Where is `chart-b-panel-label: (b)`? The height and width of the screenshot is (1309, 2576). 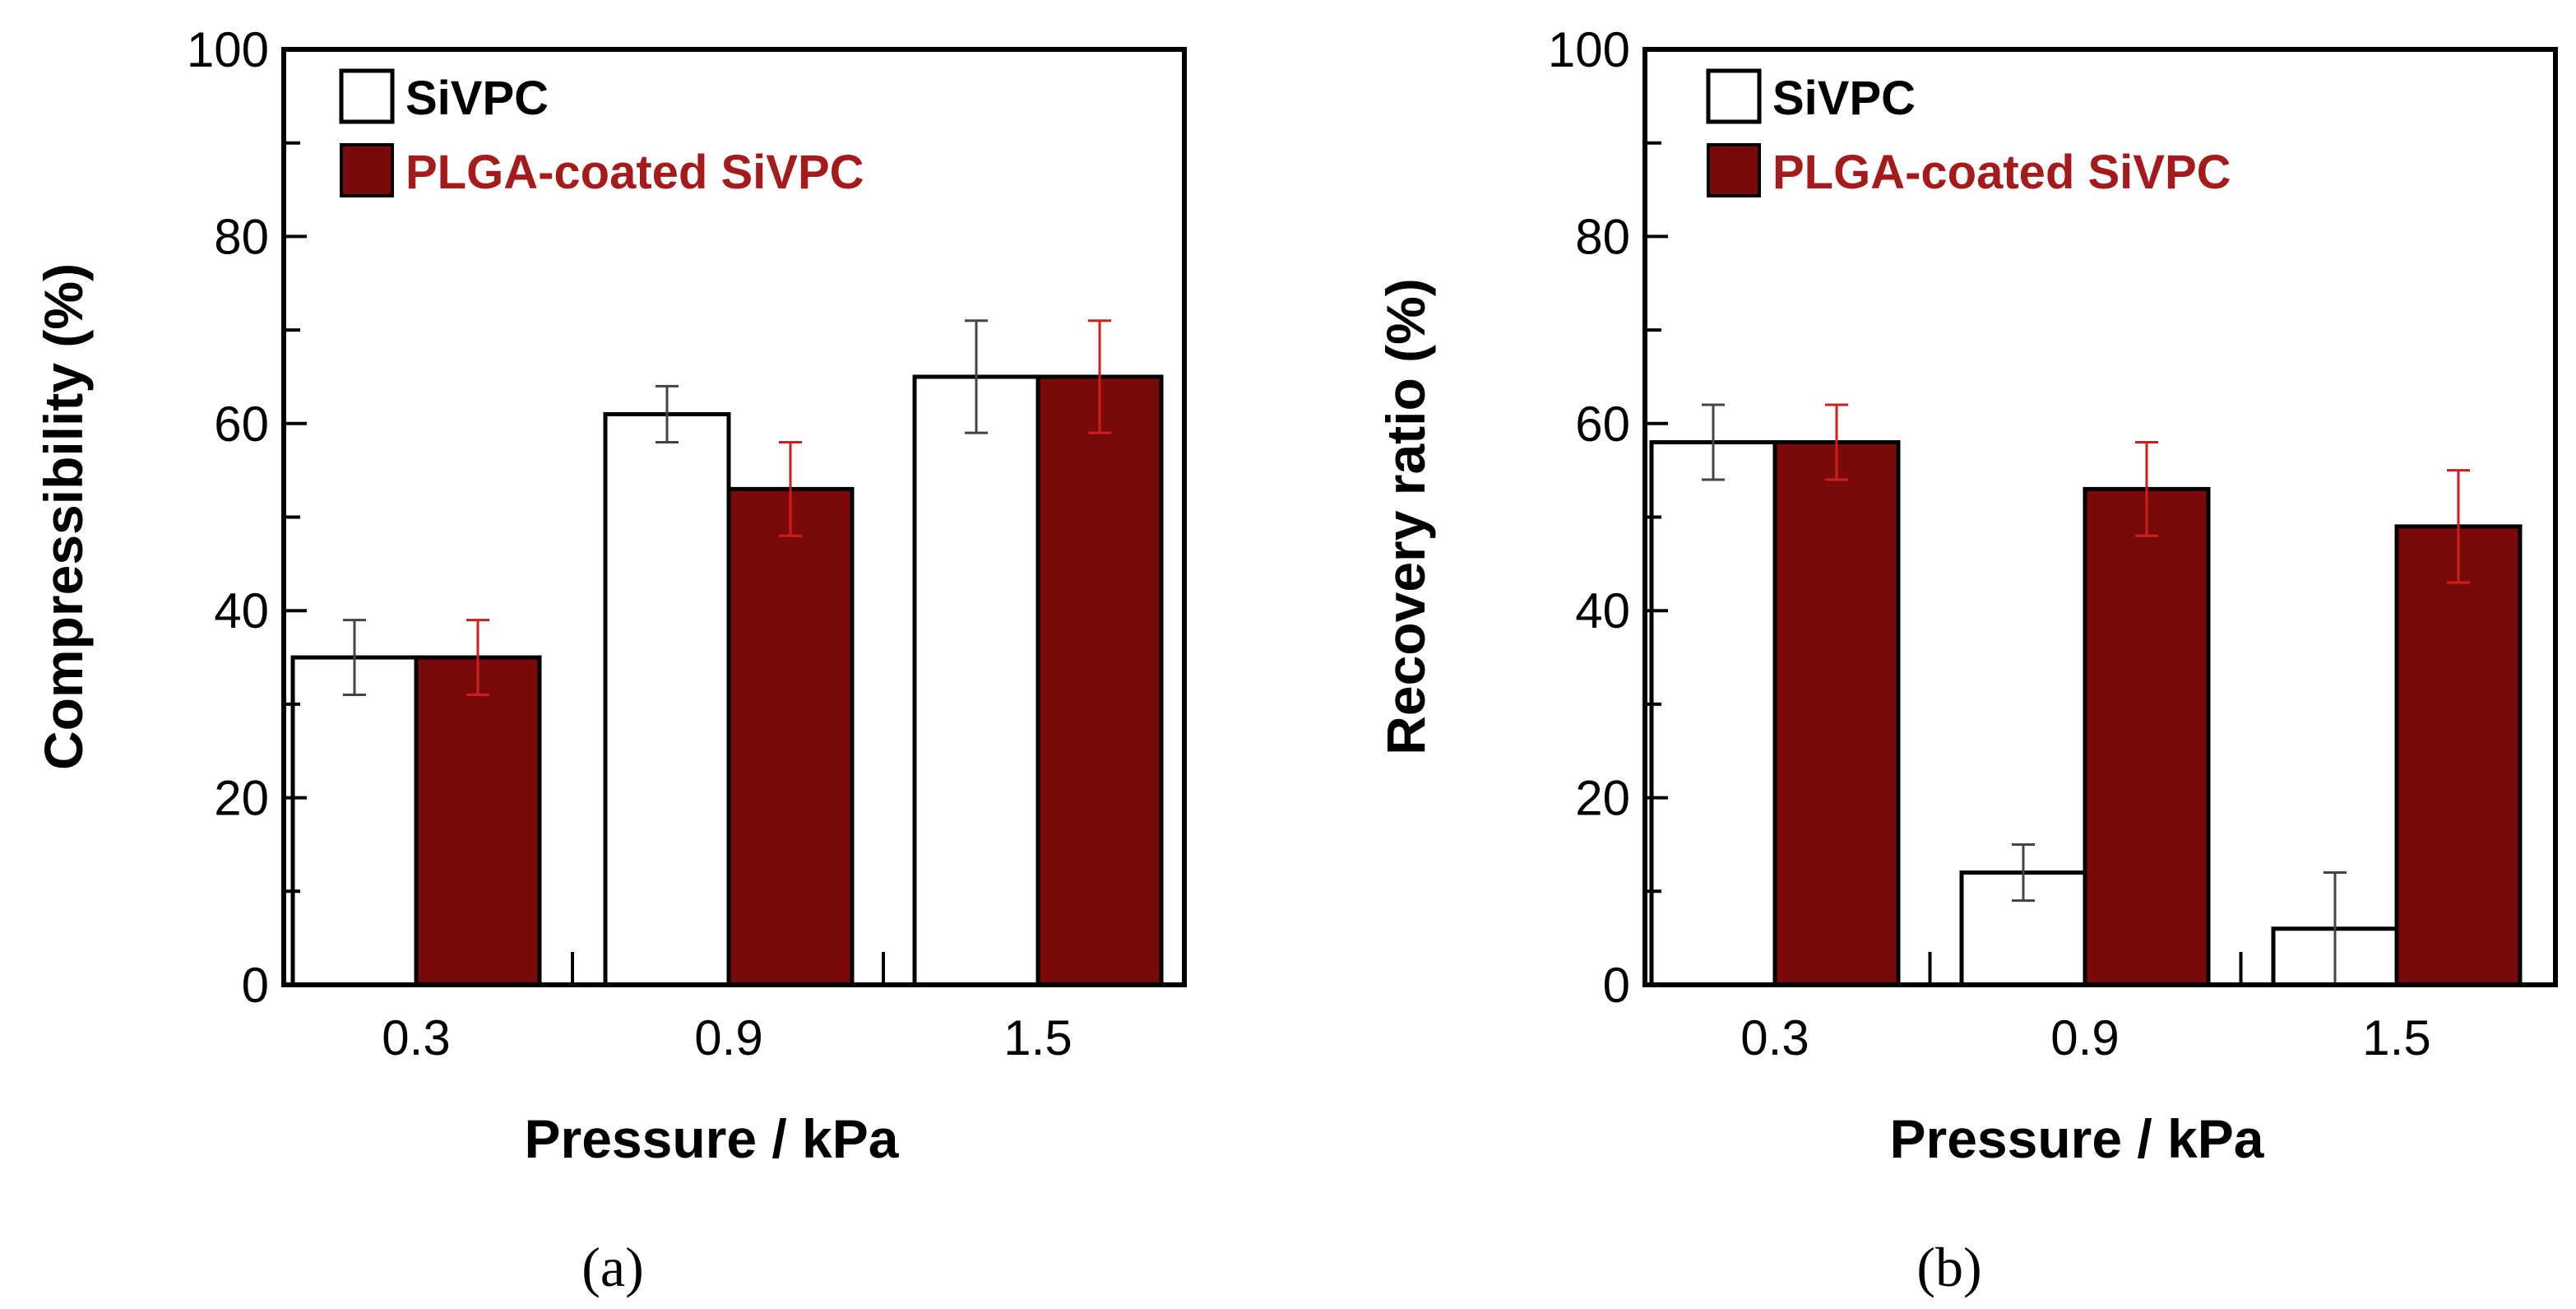 chart-b-panel-label: (b) is located at coordinates (1949, 1267).